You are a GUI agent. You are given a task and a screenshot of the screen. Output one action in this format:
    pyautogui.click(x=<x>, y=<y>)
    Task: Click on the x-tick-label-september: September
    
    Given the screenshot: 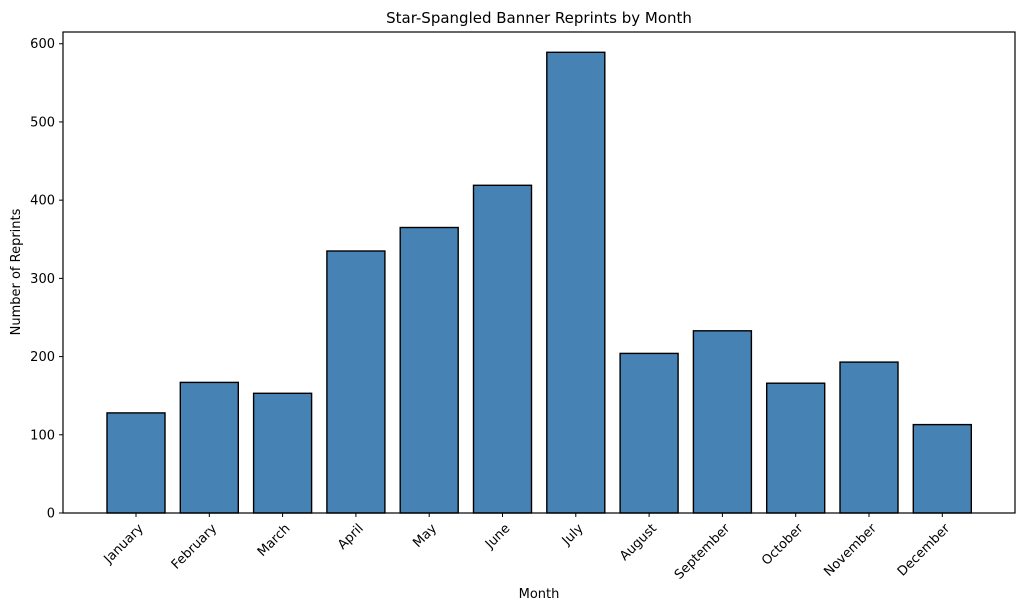 What is the action you would take?
    pyautogui.click(x=703, y=552)
    